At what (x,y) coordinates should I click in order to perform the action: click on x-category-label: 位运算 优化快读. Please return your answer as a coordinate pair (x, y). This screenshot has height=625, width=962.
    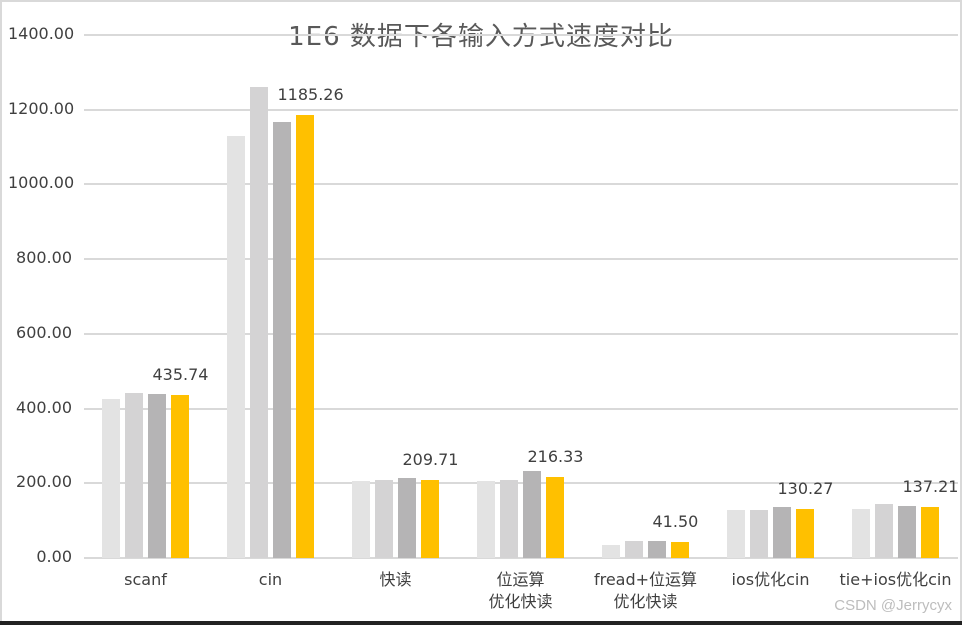
    Looking at the image, I should click on (520, 590).